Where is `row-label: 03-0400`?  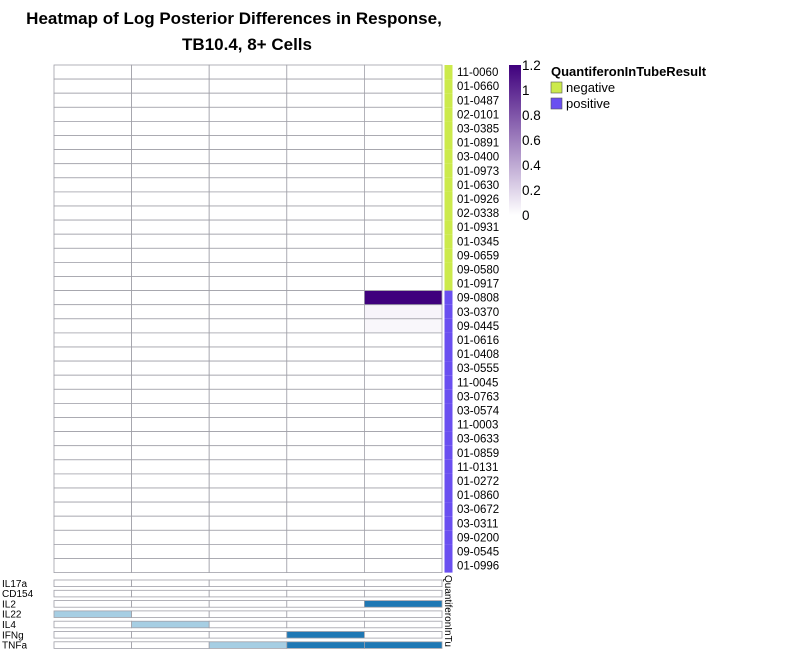
row-label: 03-0400 is located at coordinates (478, 158).